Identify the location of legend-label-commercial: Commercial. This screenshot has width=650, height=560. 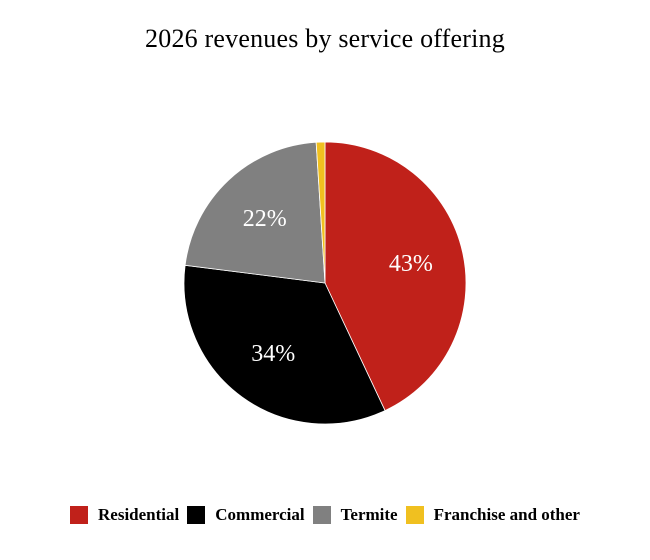
(260, 514).